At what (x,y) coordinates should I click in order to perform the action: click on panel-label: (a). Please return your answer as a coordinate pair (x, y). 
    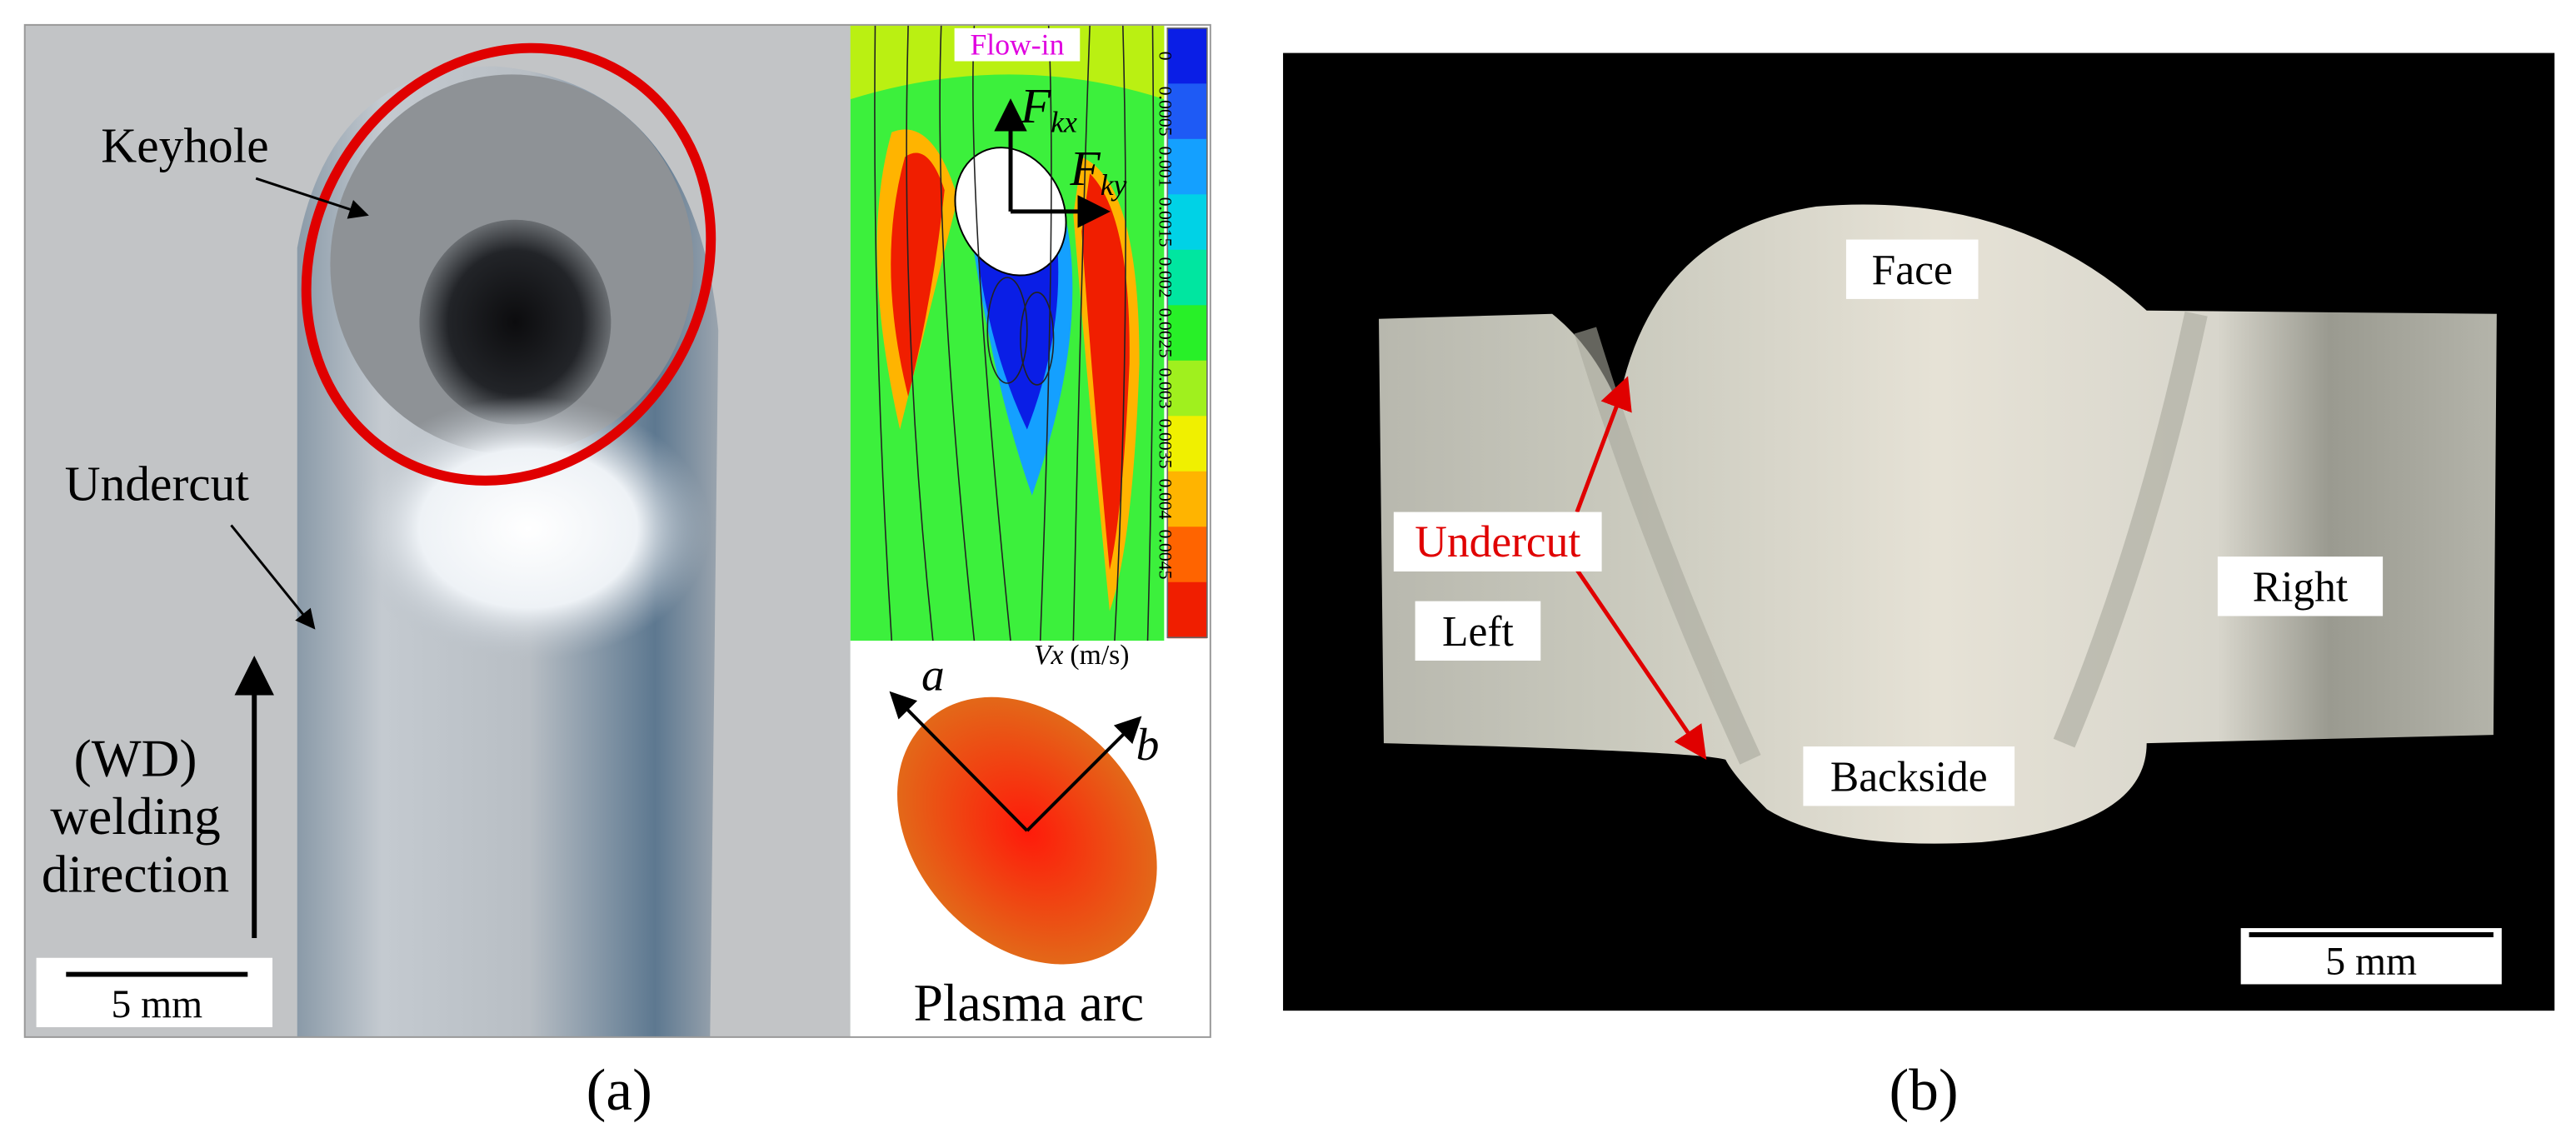
    Looking at the image, I should click on (619, 1090).